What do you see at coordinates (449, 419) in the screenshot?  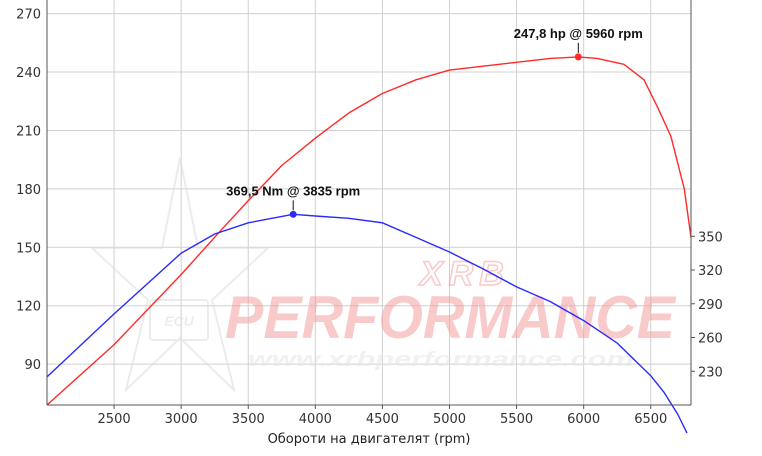 I see `x-tick-label: 5000` at bounding box center [449, 419].